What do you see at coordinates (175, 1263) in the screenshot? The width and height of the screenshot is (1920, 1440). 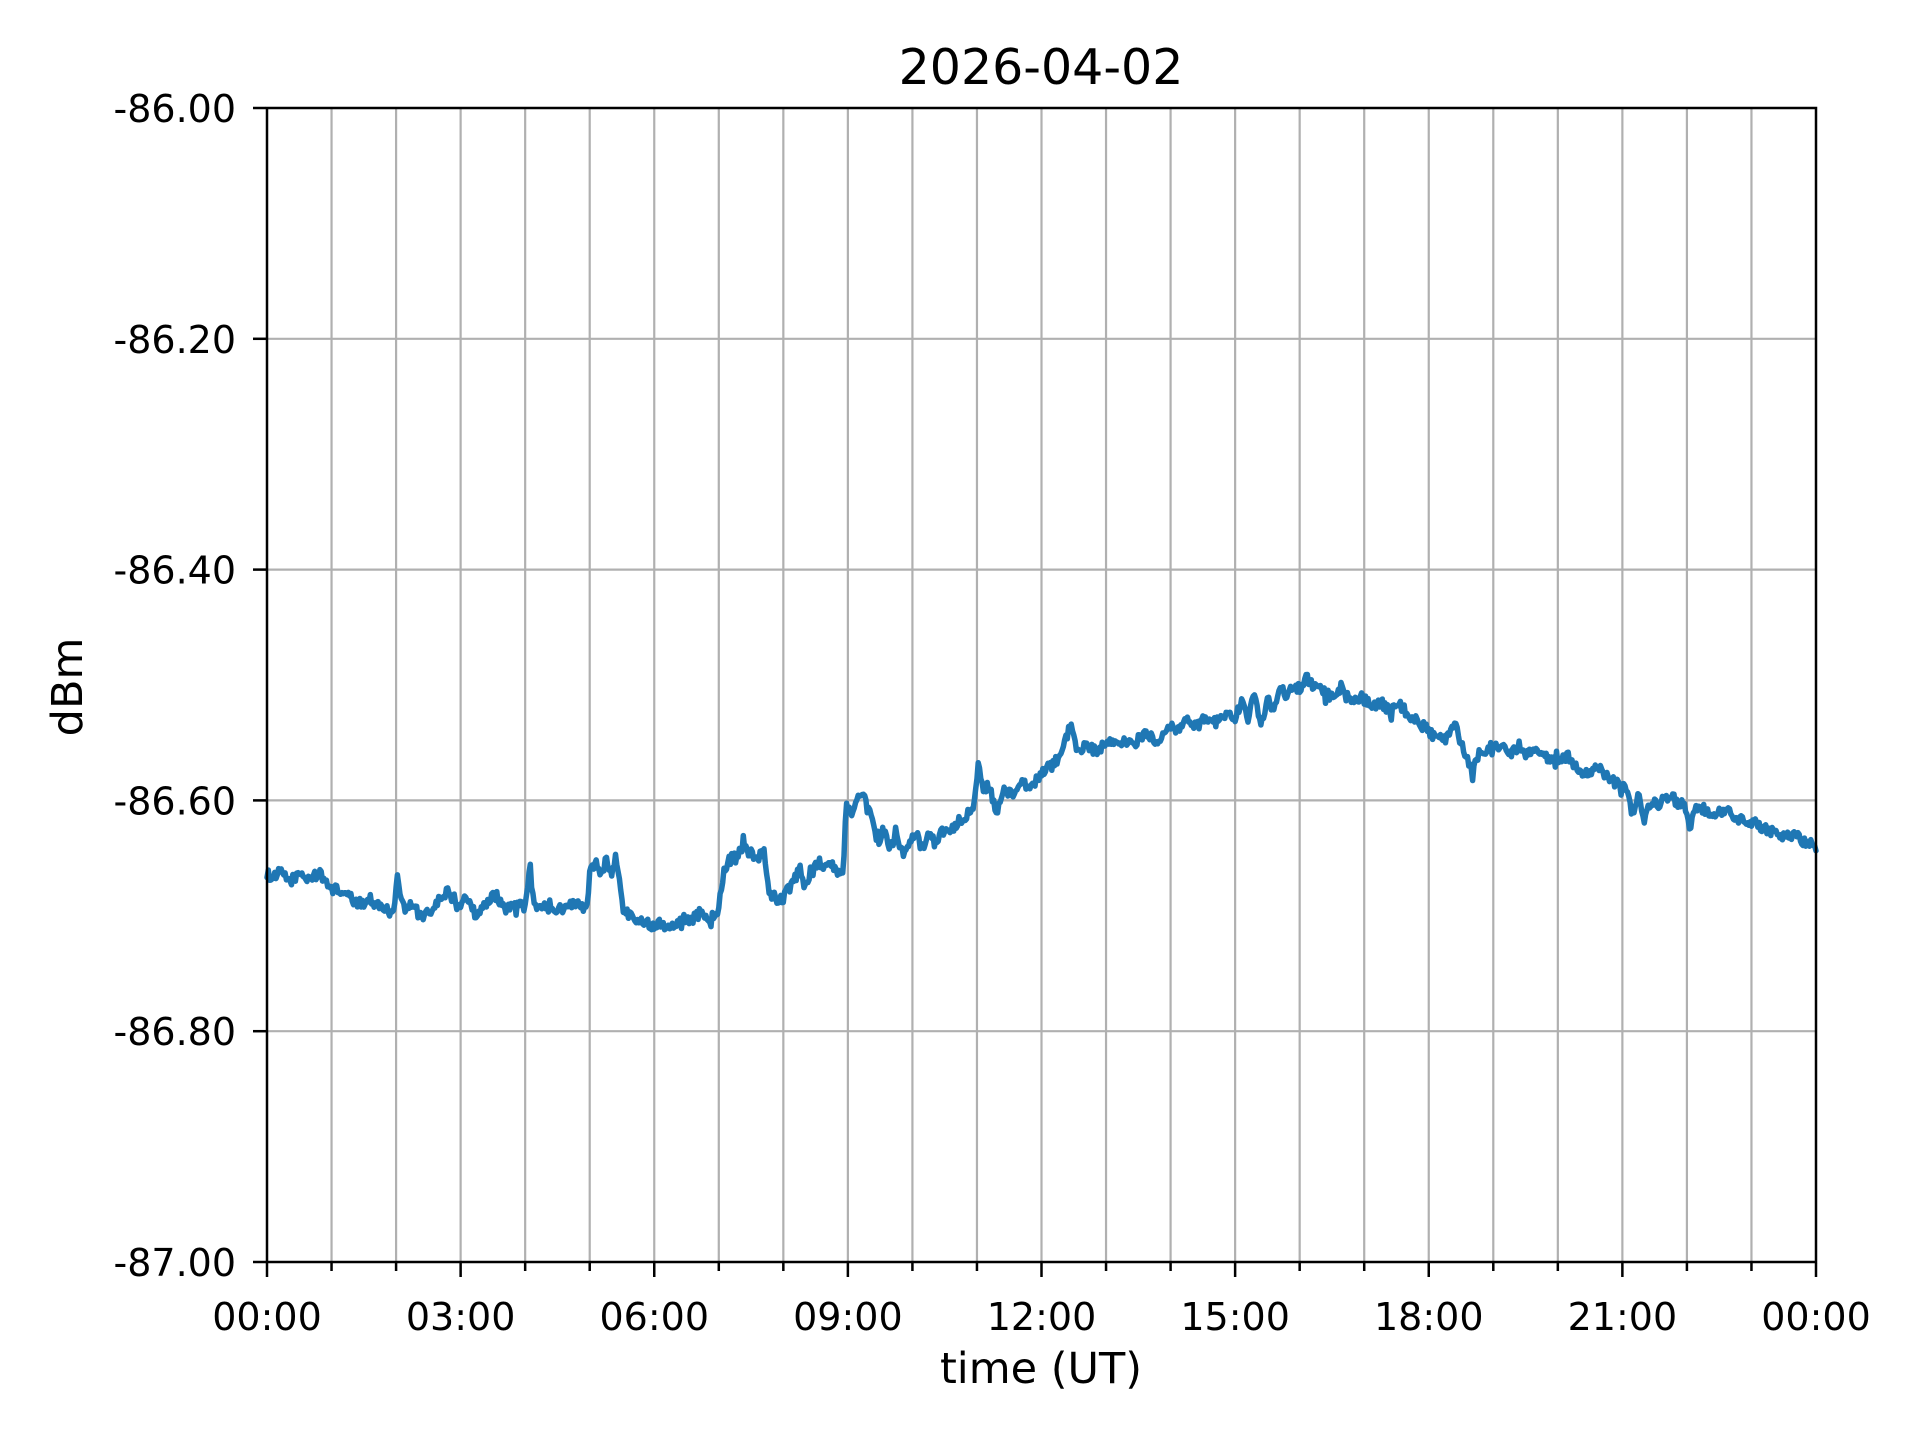 I see `y-tick-label: -87.00` at bounding box center [175, 1263].